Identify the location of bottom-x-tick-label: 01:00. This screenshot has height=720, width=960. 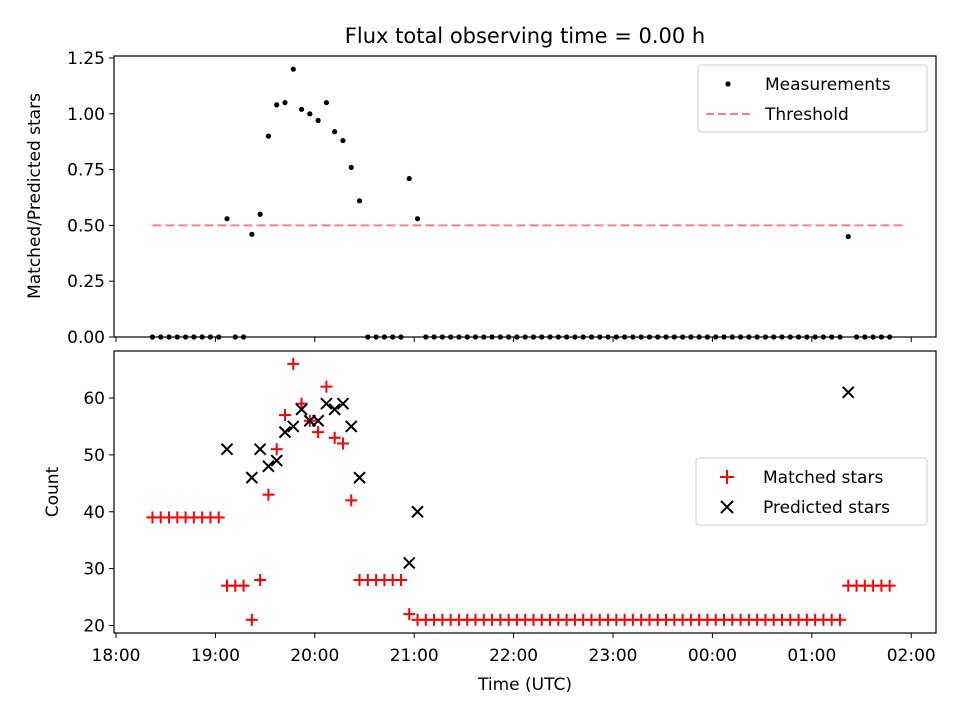
(811, 656).